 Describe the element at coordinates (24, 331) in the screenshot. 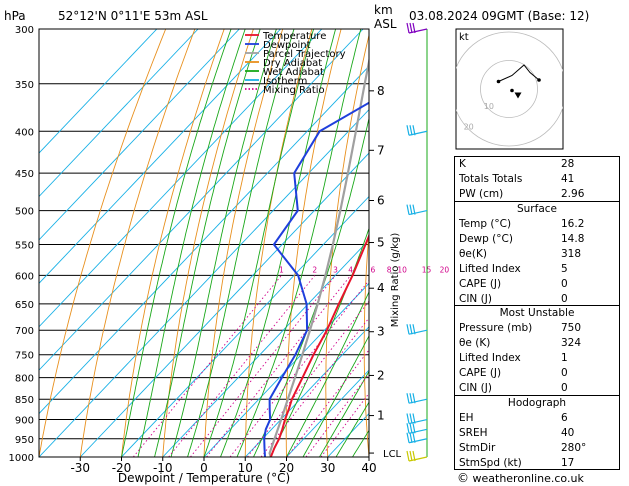

I see `pressure-tick-label: 700` at that location.